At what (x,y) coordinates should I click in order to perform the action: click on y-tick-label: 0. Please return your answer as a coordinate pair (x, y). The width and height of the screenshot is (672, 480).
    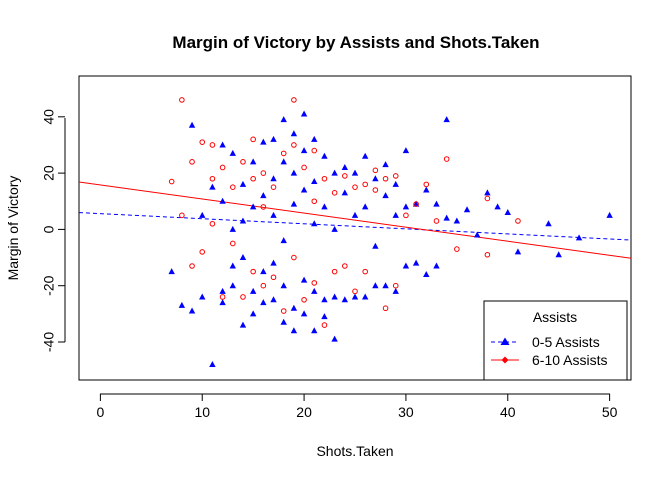
    Looking at the image, I should click on (49, 229).